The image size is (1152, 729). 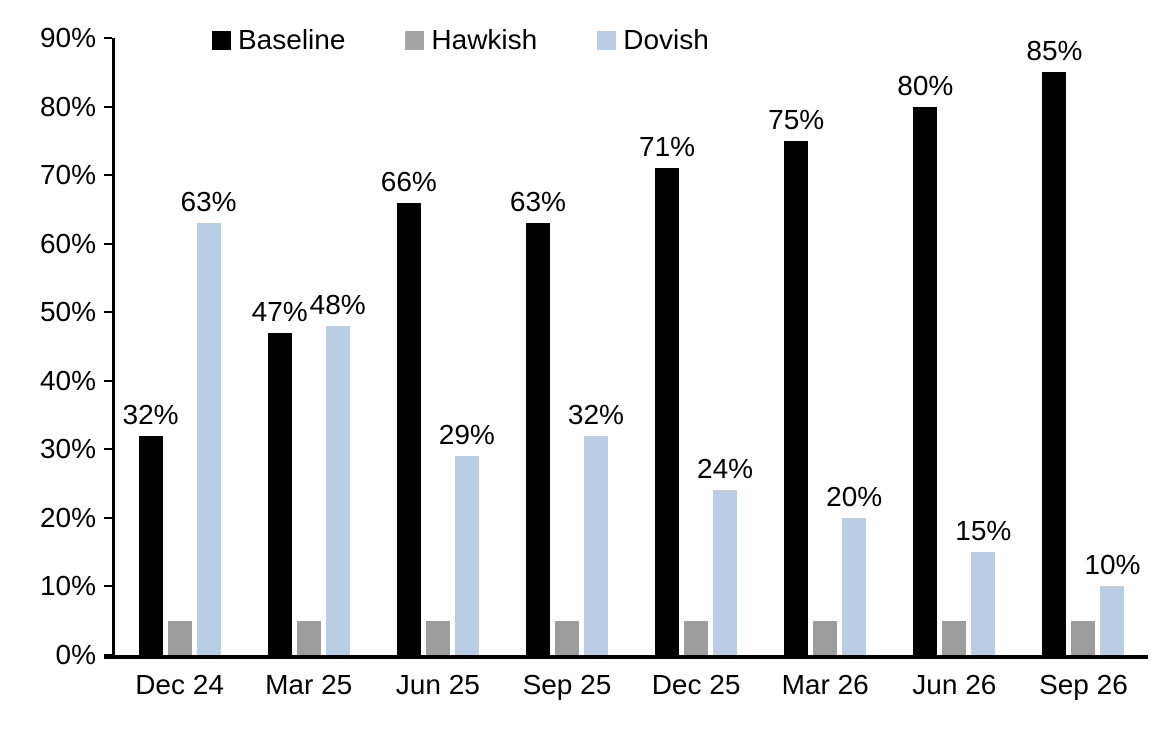 What do you see at coordinates (209, 421) in the screenshot?
I see `dovish-bar: 63%` at bounding box center [209, 421].